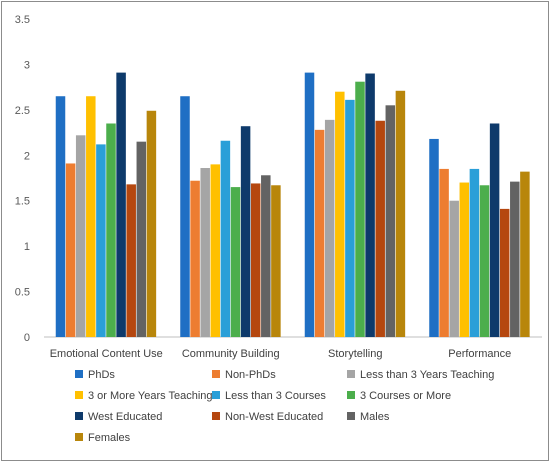  What do you see at coordinates (22, 20) in the screenshot?
I see `y-tick-label: 3.5` at bounding box center [22, 20].